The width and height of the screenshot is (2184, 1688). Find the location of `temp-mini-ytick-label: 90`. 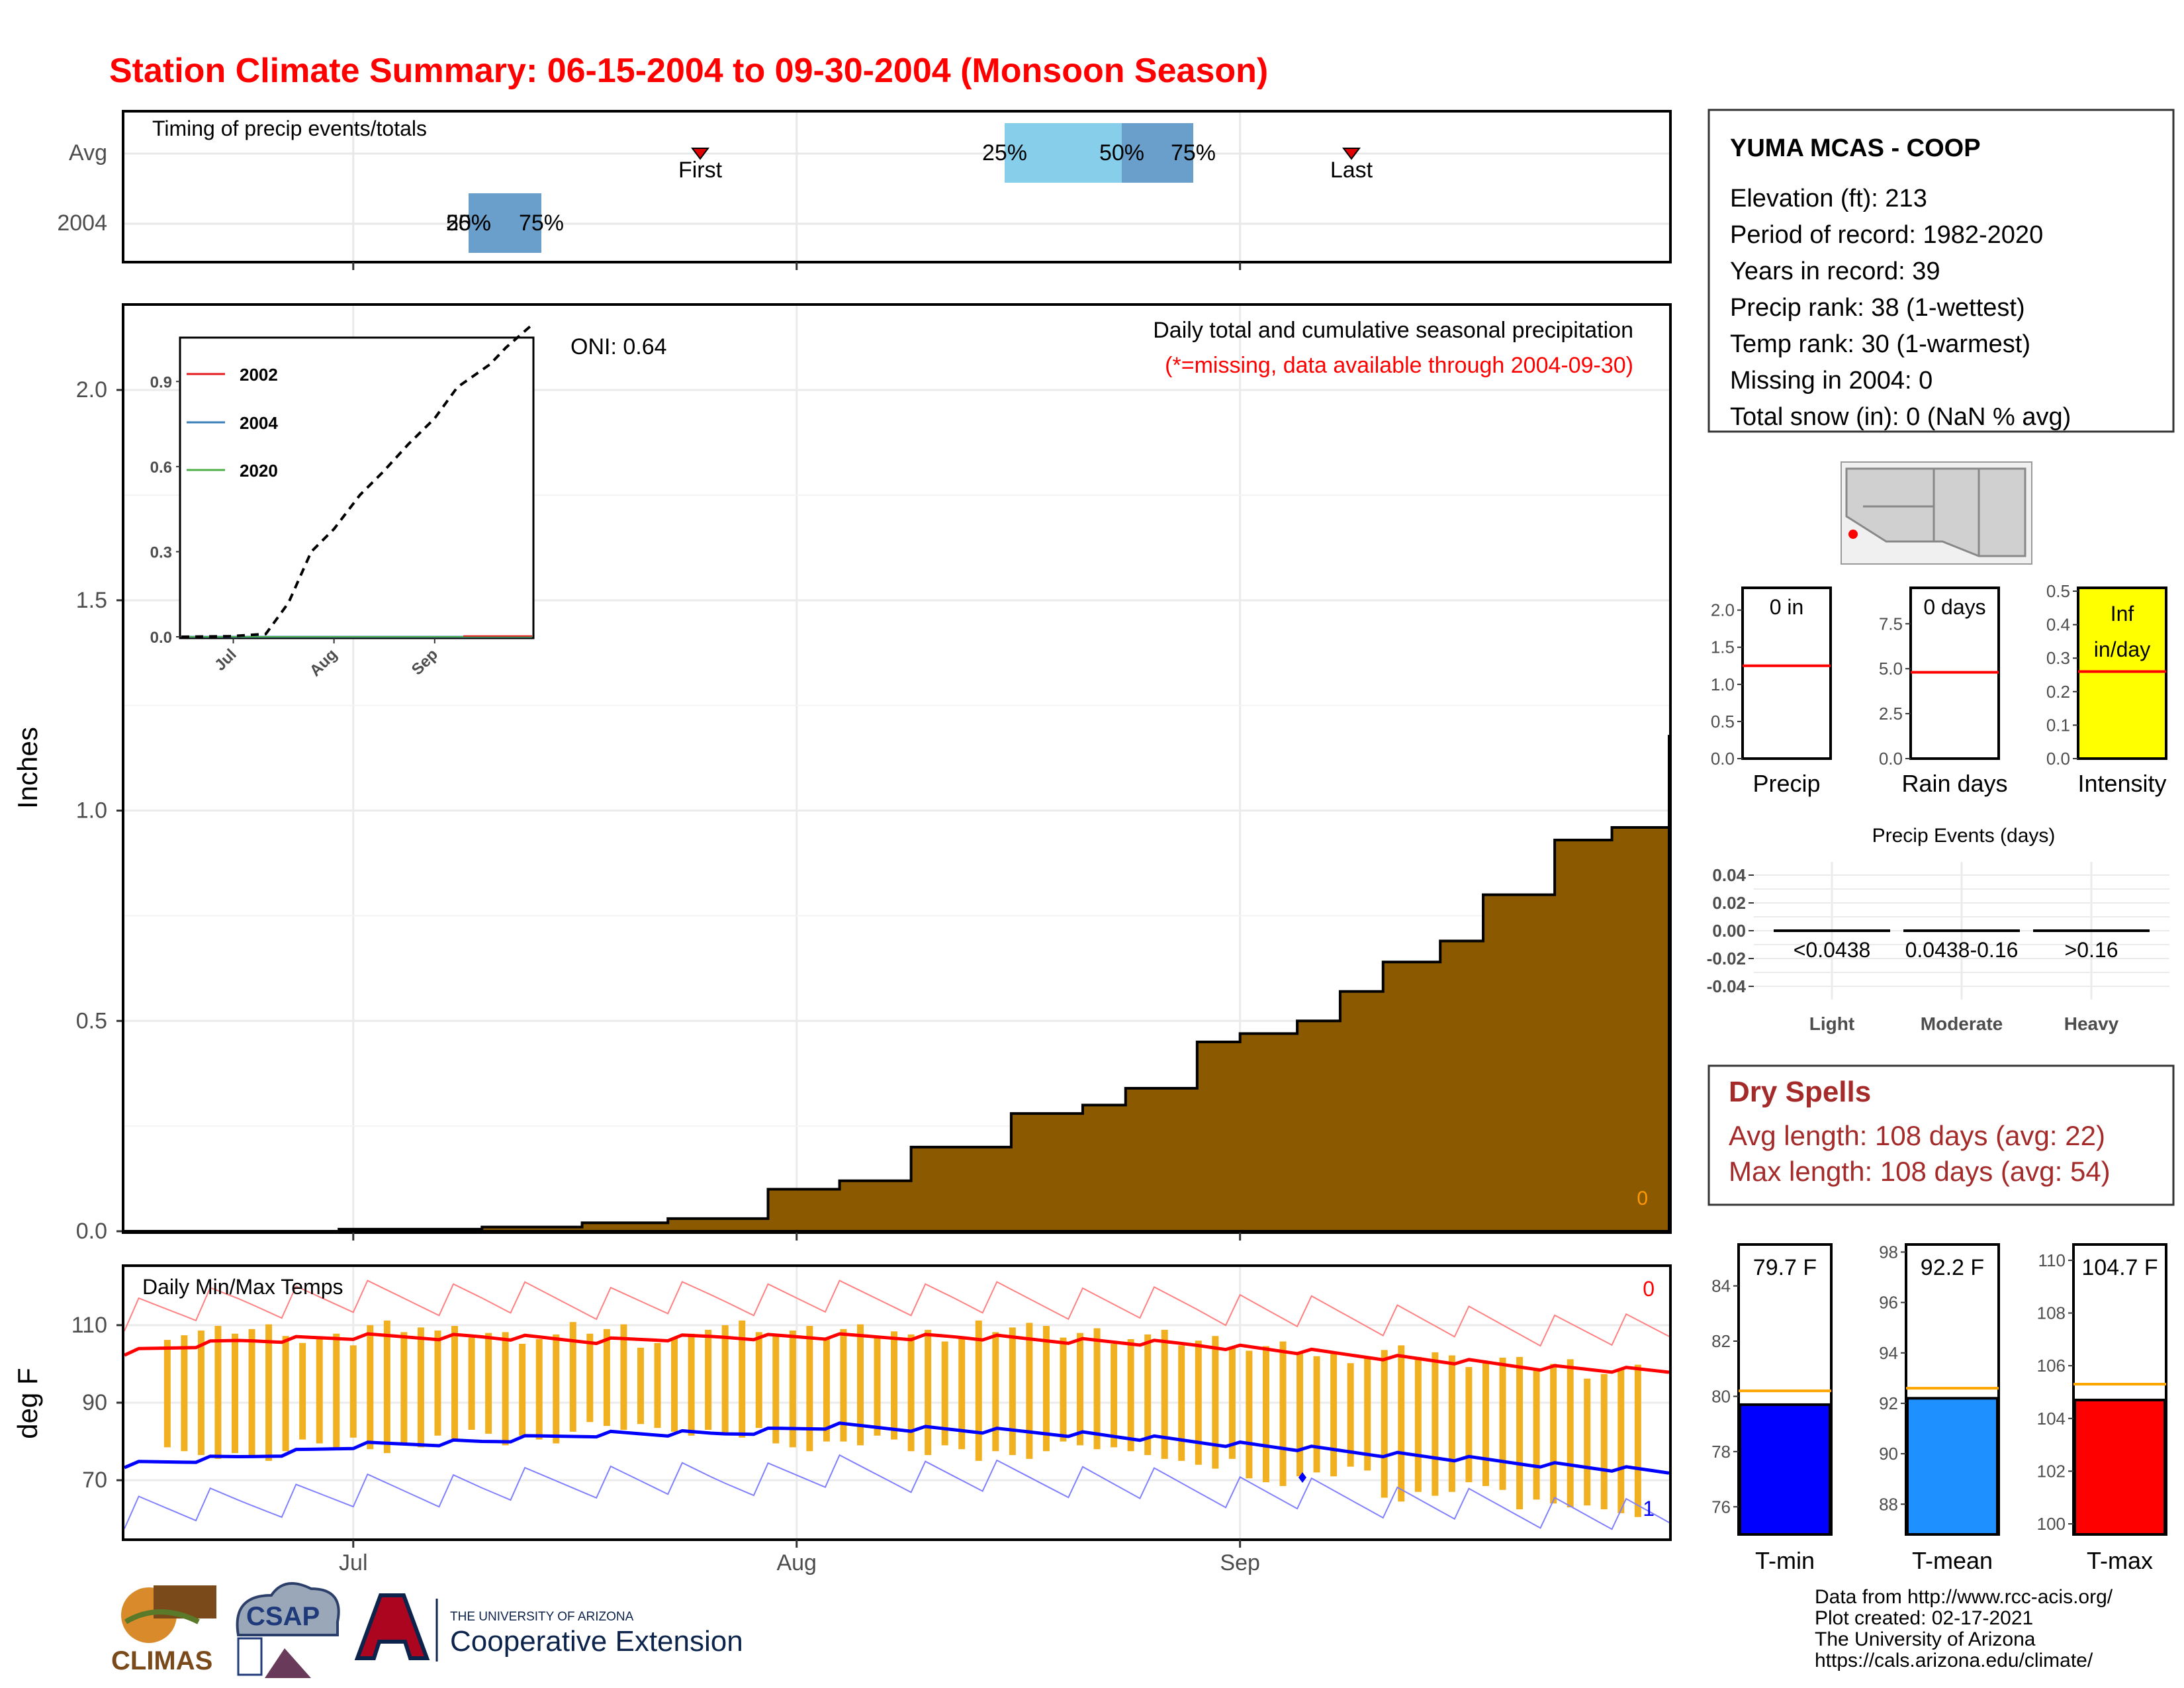

temp-mini-ytick-label: 90 is located at coordinates (1888, 1454).